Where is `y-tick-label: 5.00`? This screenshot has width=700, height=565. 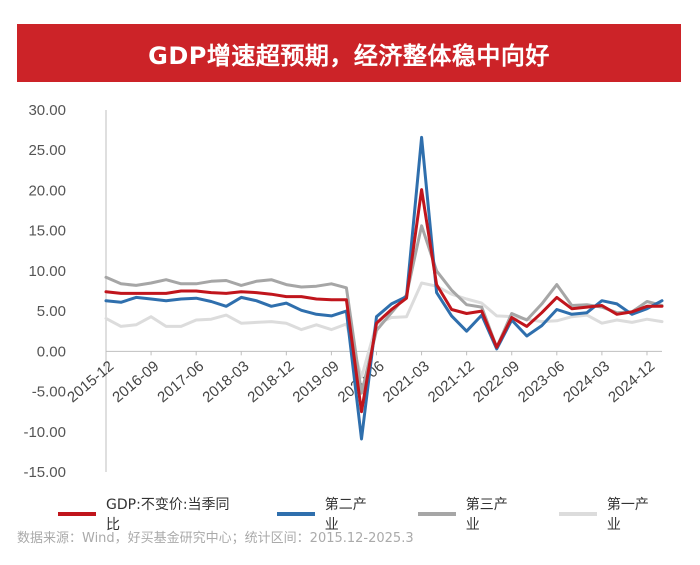 y-tick-label: 5.00 is located at coordinates (51, 311).